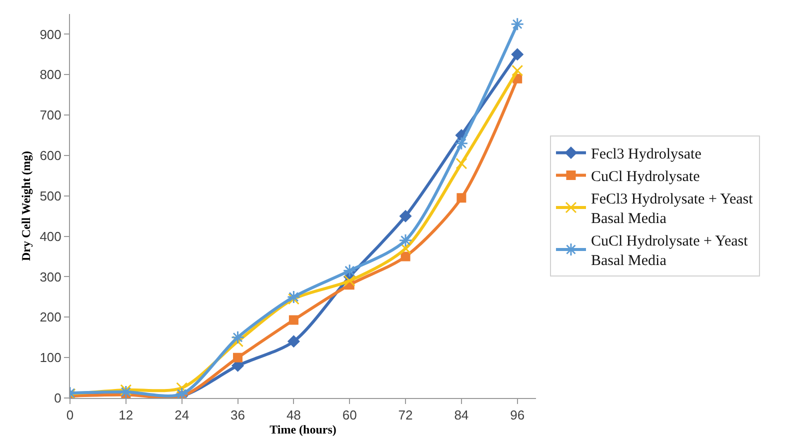  What do you see at coordinates (51, 236) in the screenshot?
I see `y-tick-label: 400` at bounding box center [51, 236].